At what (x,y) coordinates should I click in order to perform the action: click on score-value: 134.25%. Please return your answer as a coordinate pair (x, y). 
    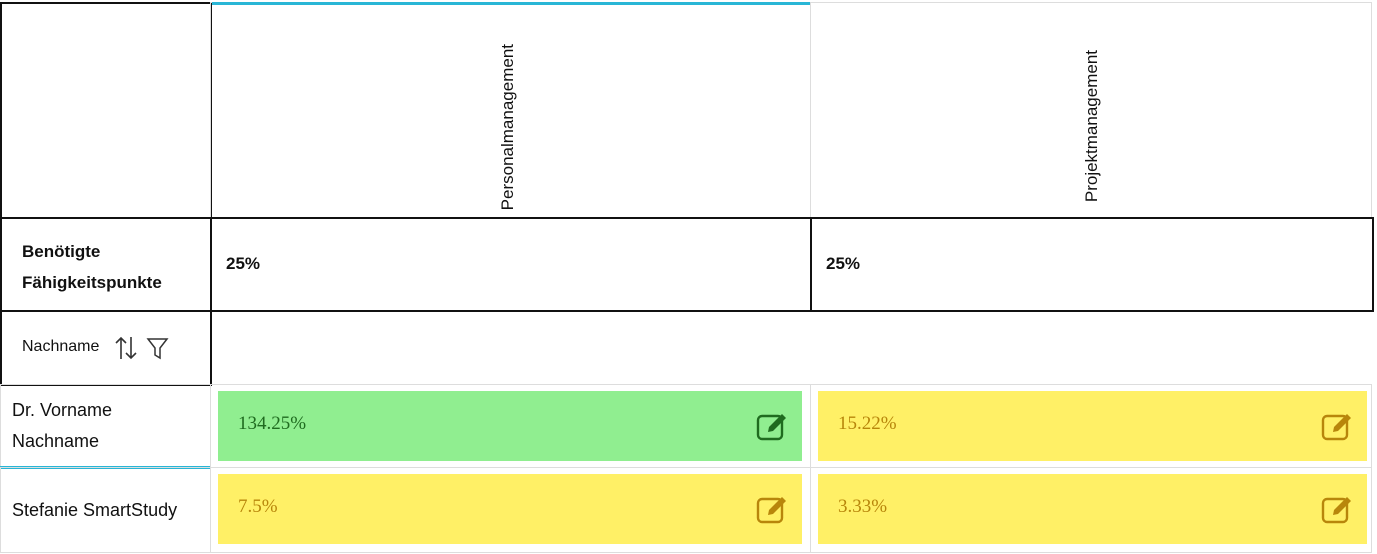
    Looking at the image, I should click on (272, 423).